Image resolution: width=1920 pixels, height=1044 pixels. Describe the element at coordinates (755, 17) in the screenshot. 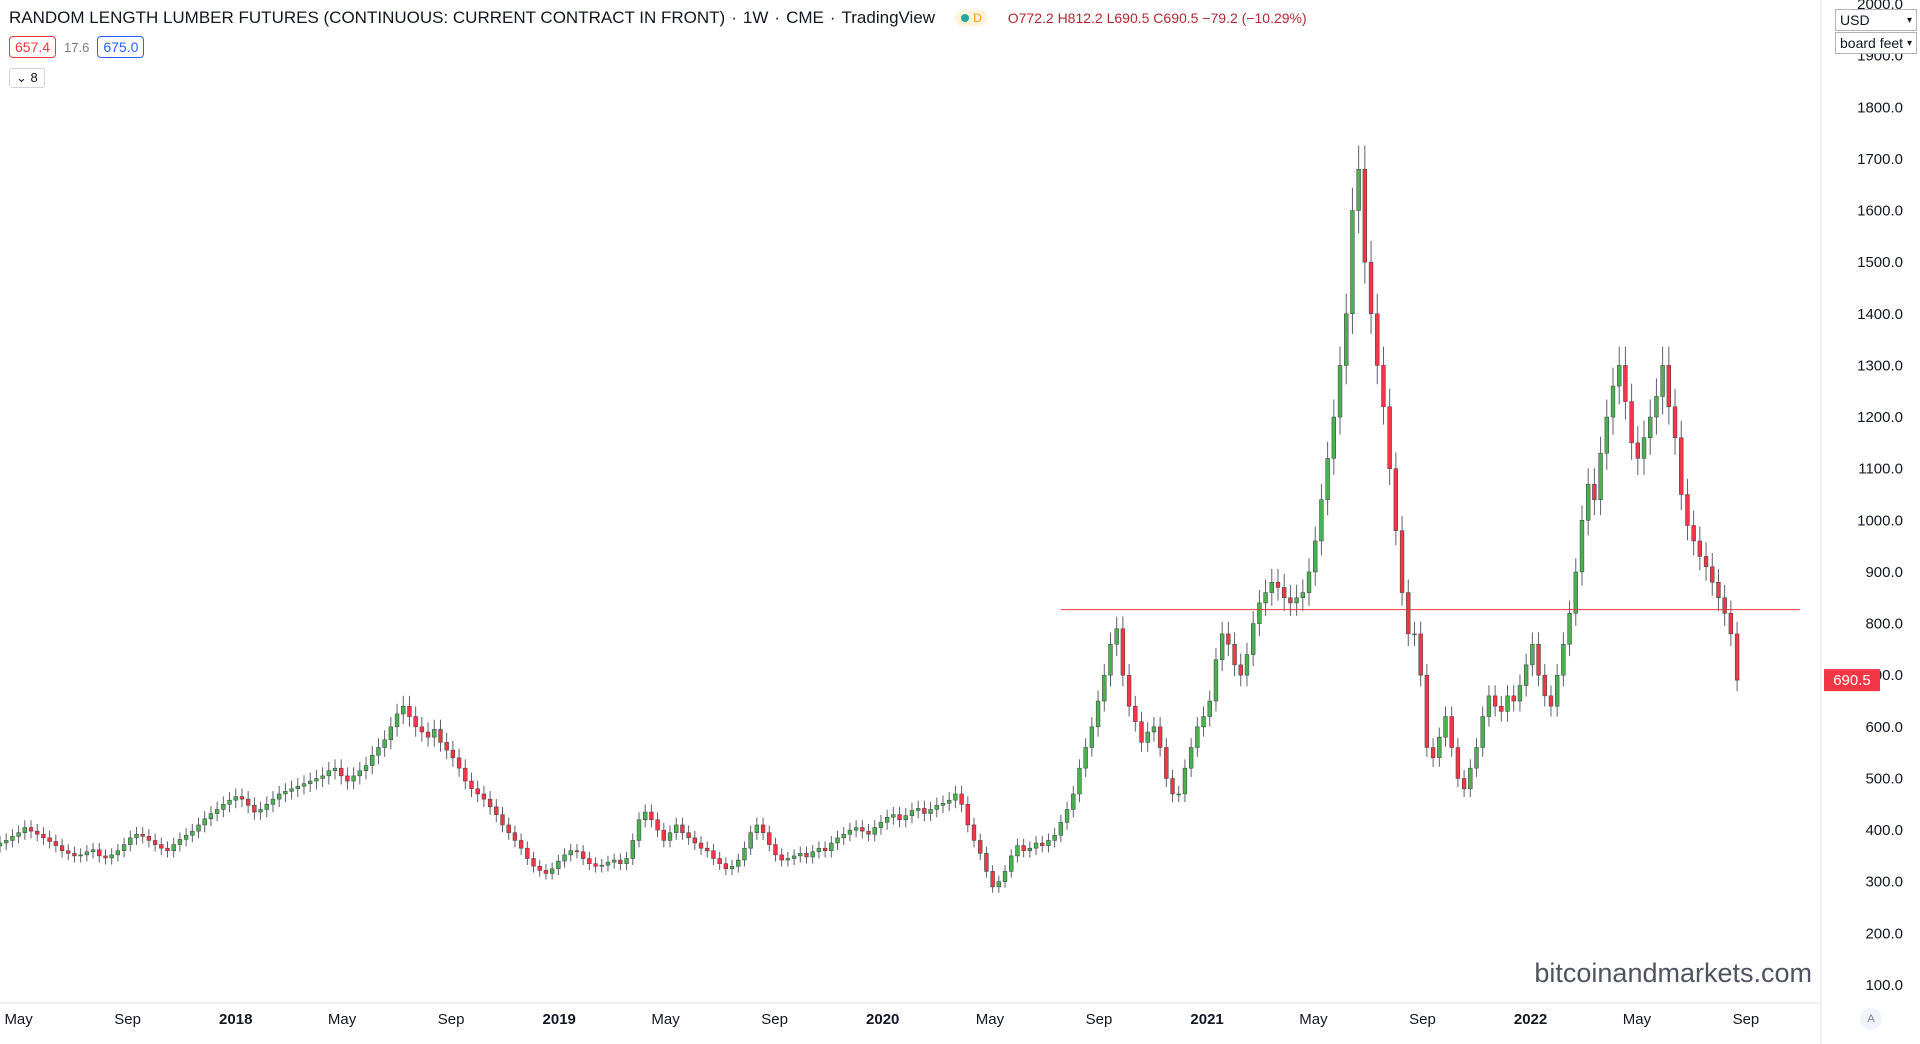

I see `interval-label: 1W` at that location.